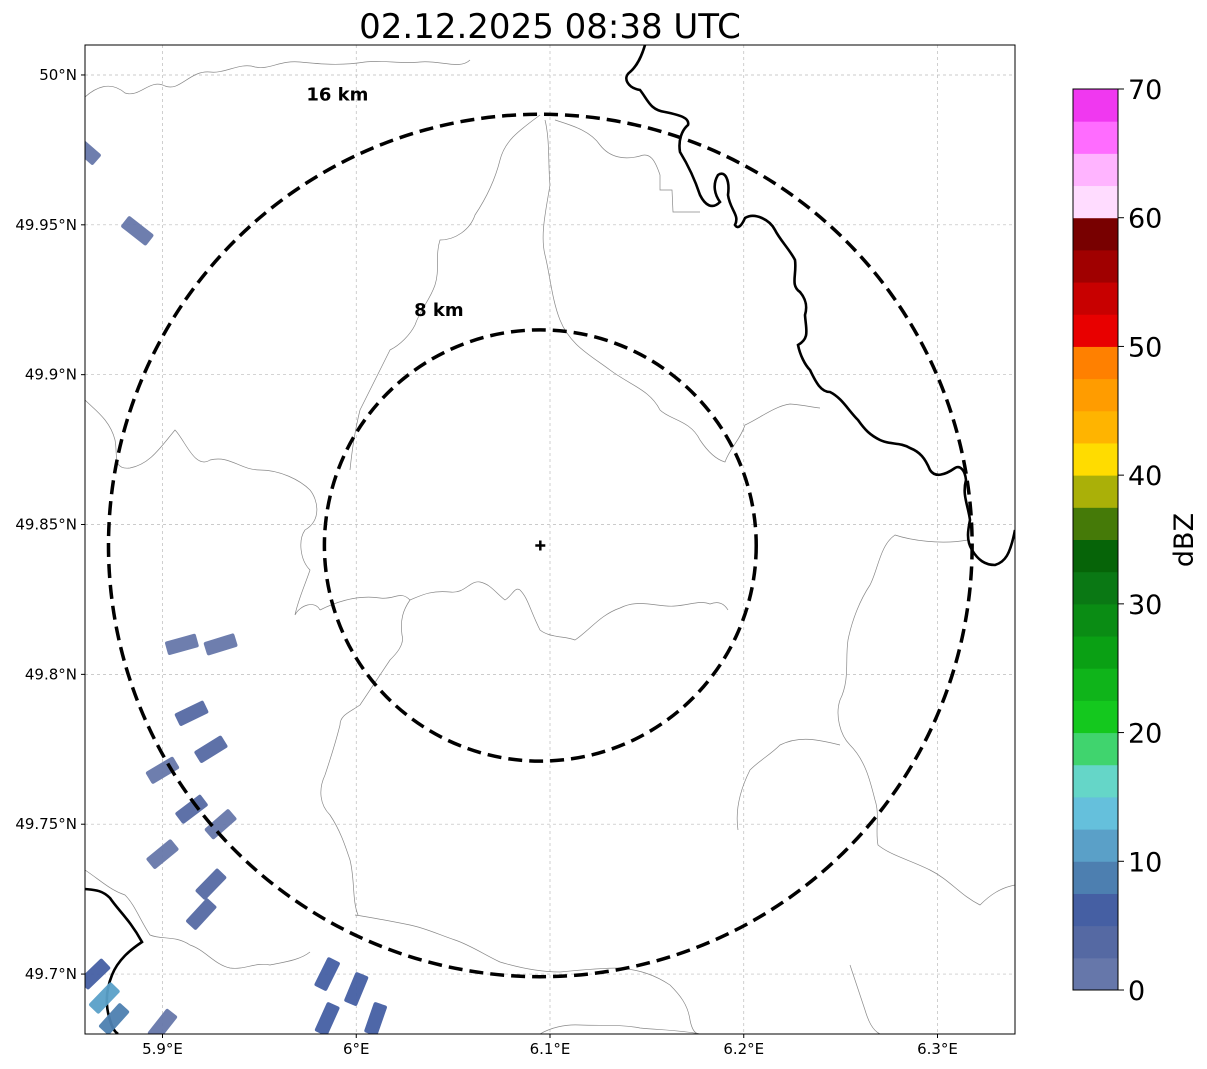 Image resolution: width=1207 pixels, height=1069 pixels. I want to click on colorbar-label: dBZ, so click(1184, 540).